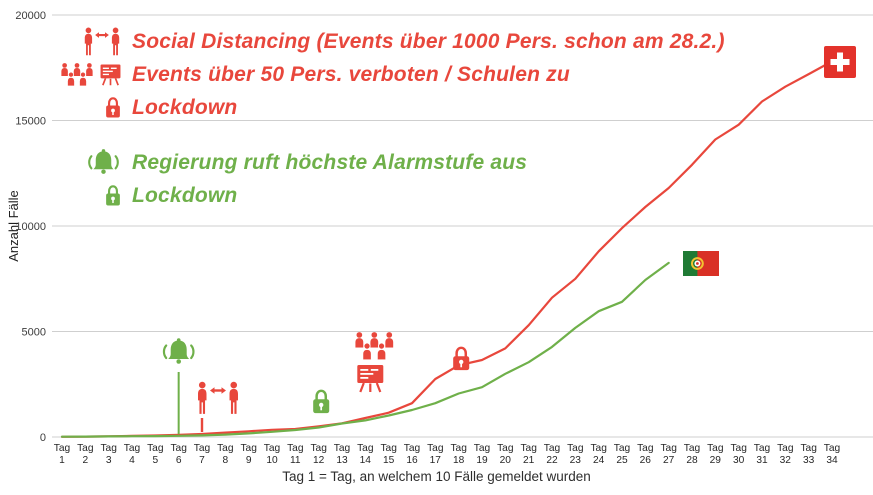 The width and height of the screenshot is (873, 495). What do you see at coordinates (528, 454) in the screenshot?
I see `x-tick-label: Tag 21` at bounding box center [528, 454].